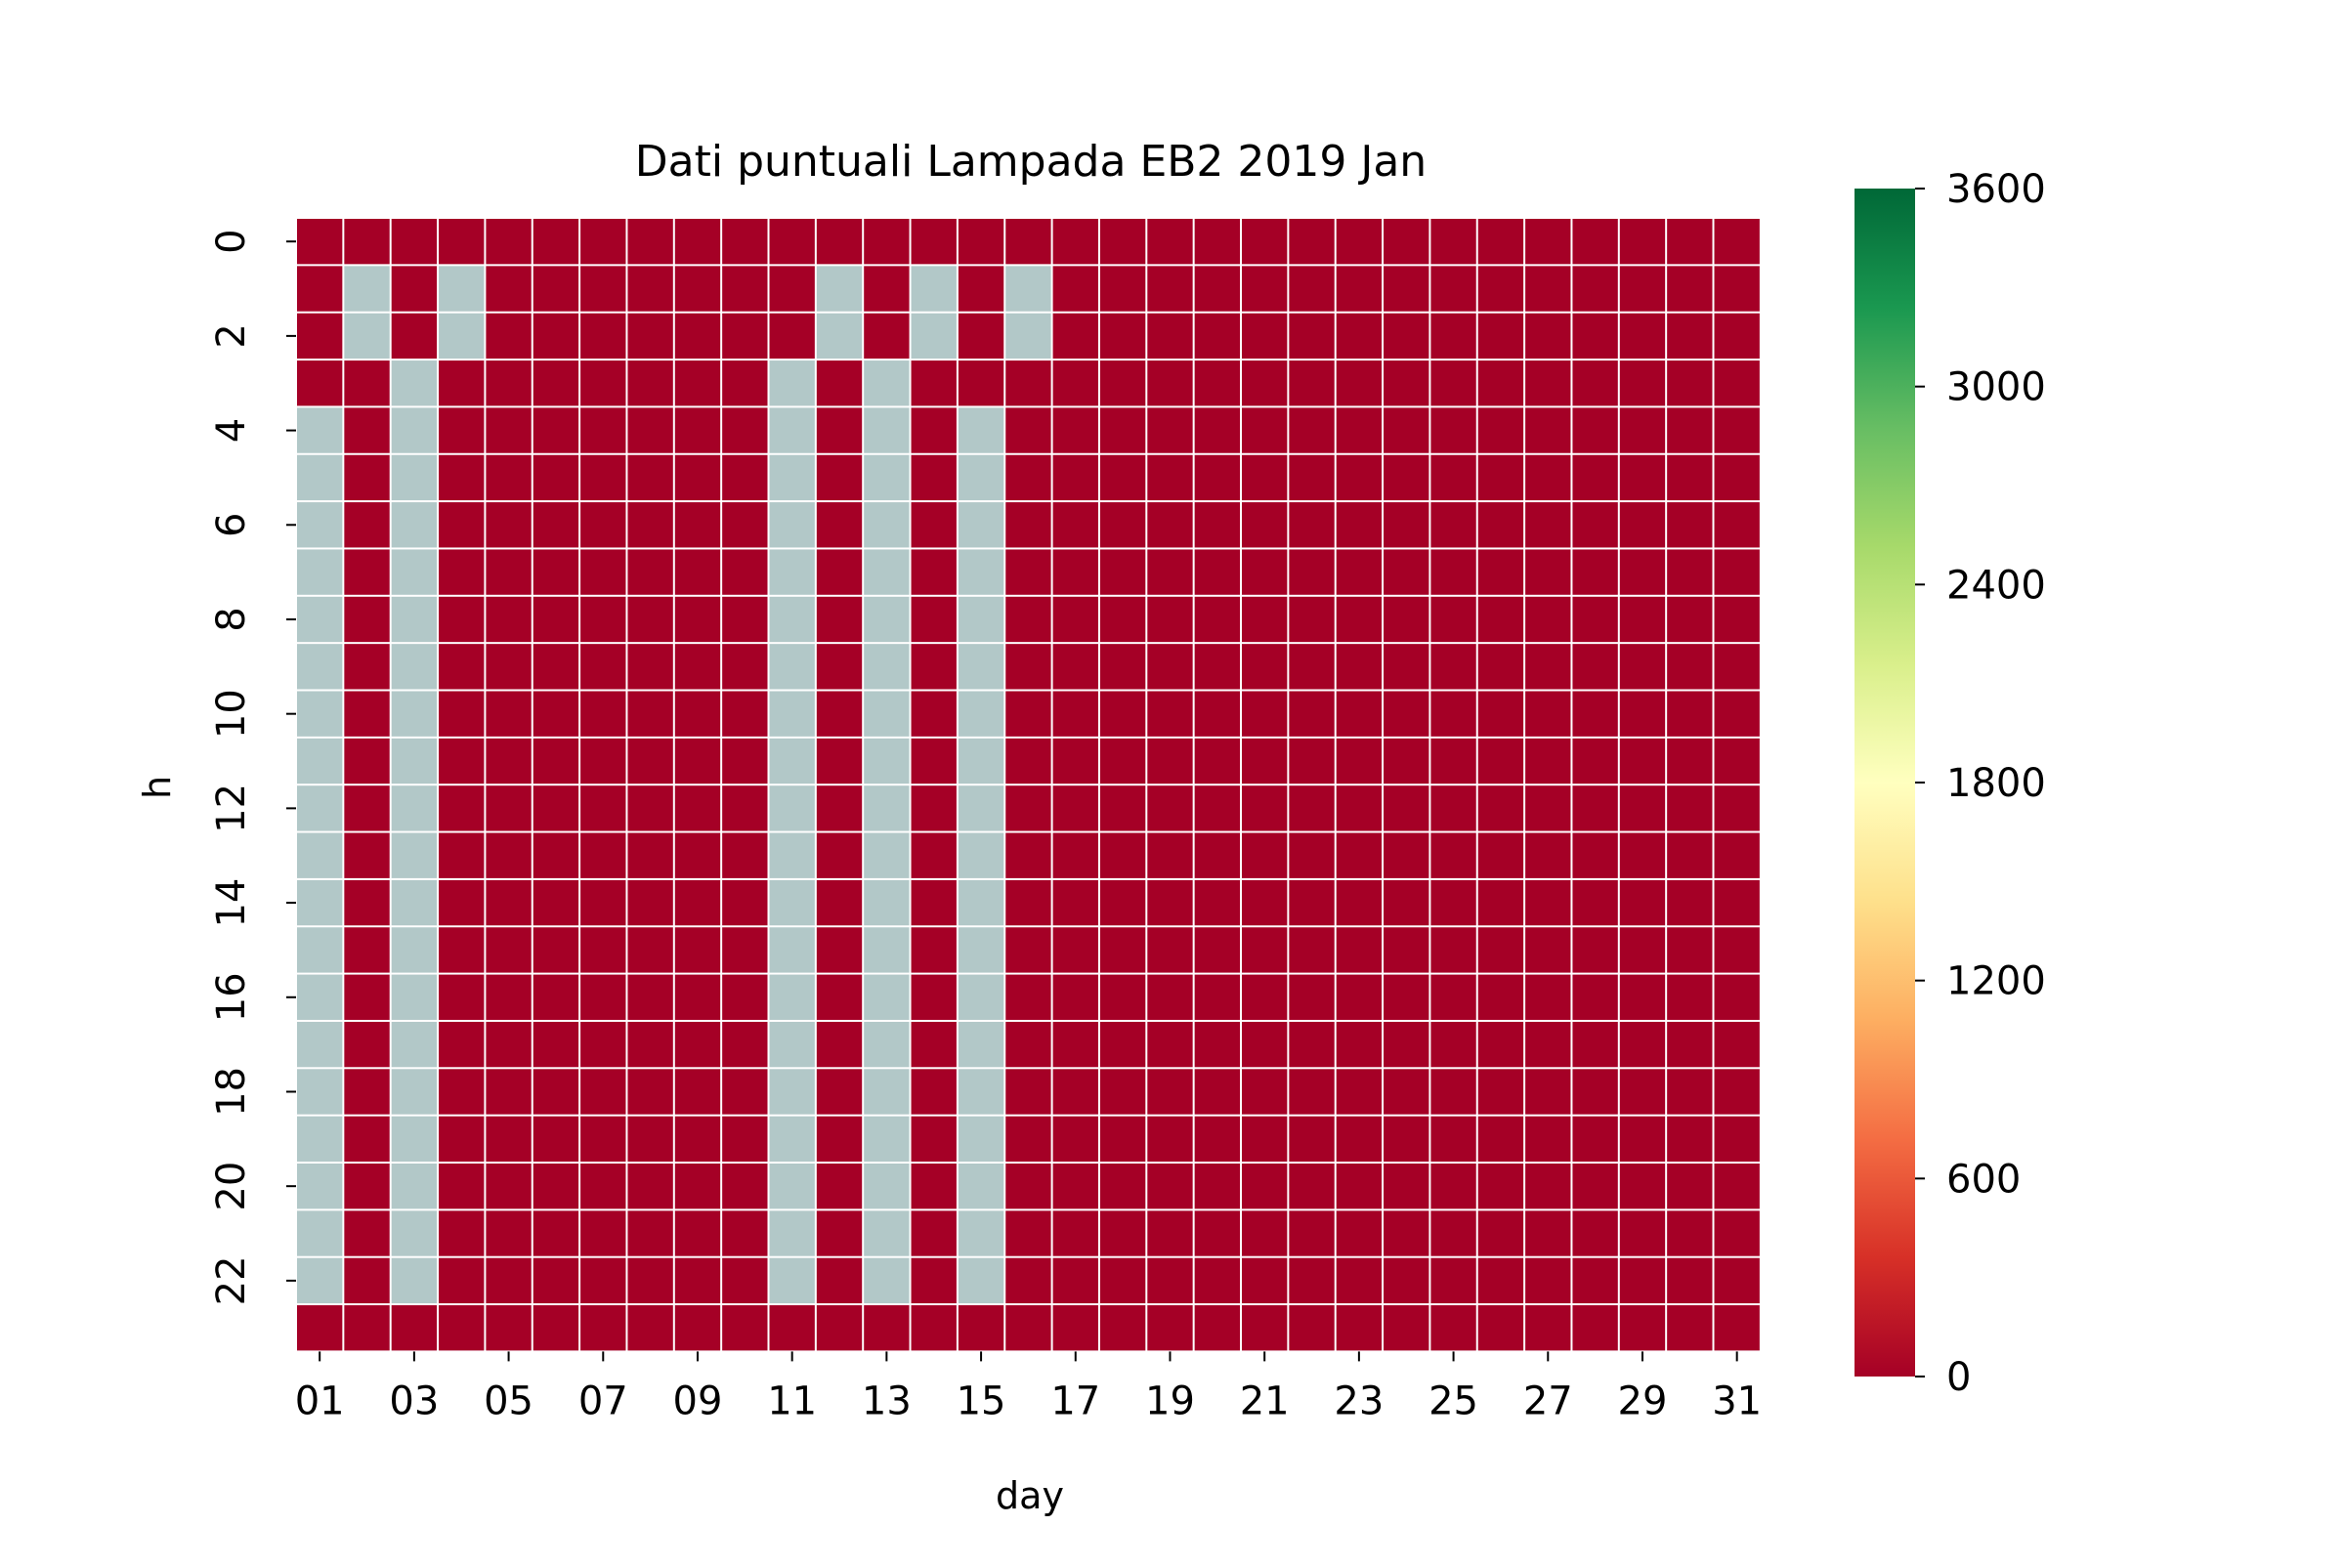 The width and height of the screenshot is (2345, 1568). I want to click on colorbar-tick-label: 600, so click(1983, 1179).